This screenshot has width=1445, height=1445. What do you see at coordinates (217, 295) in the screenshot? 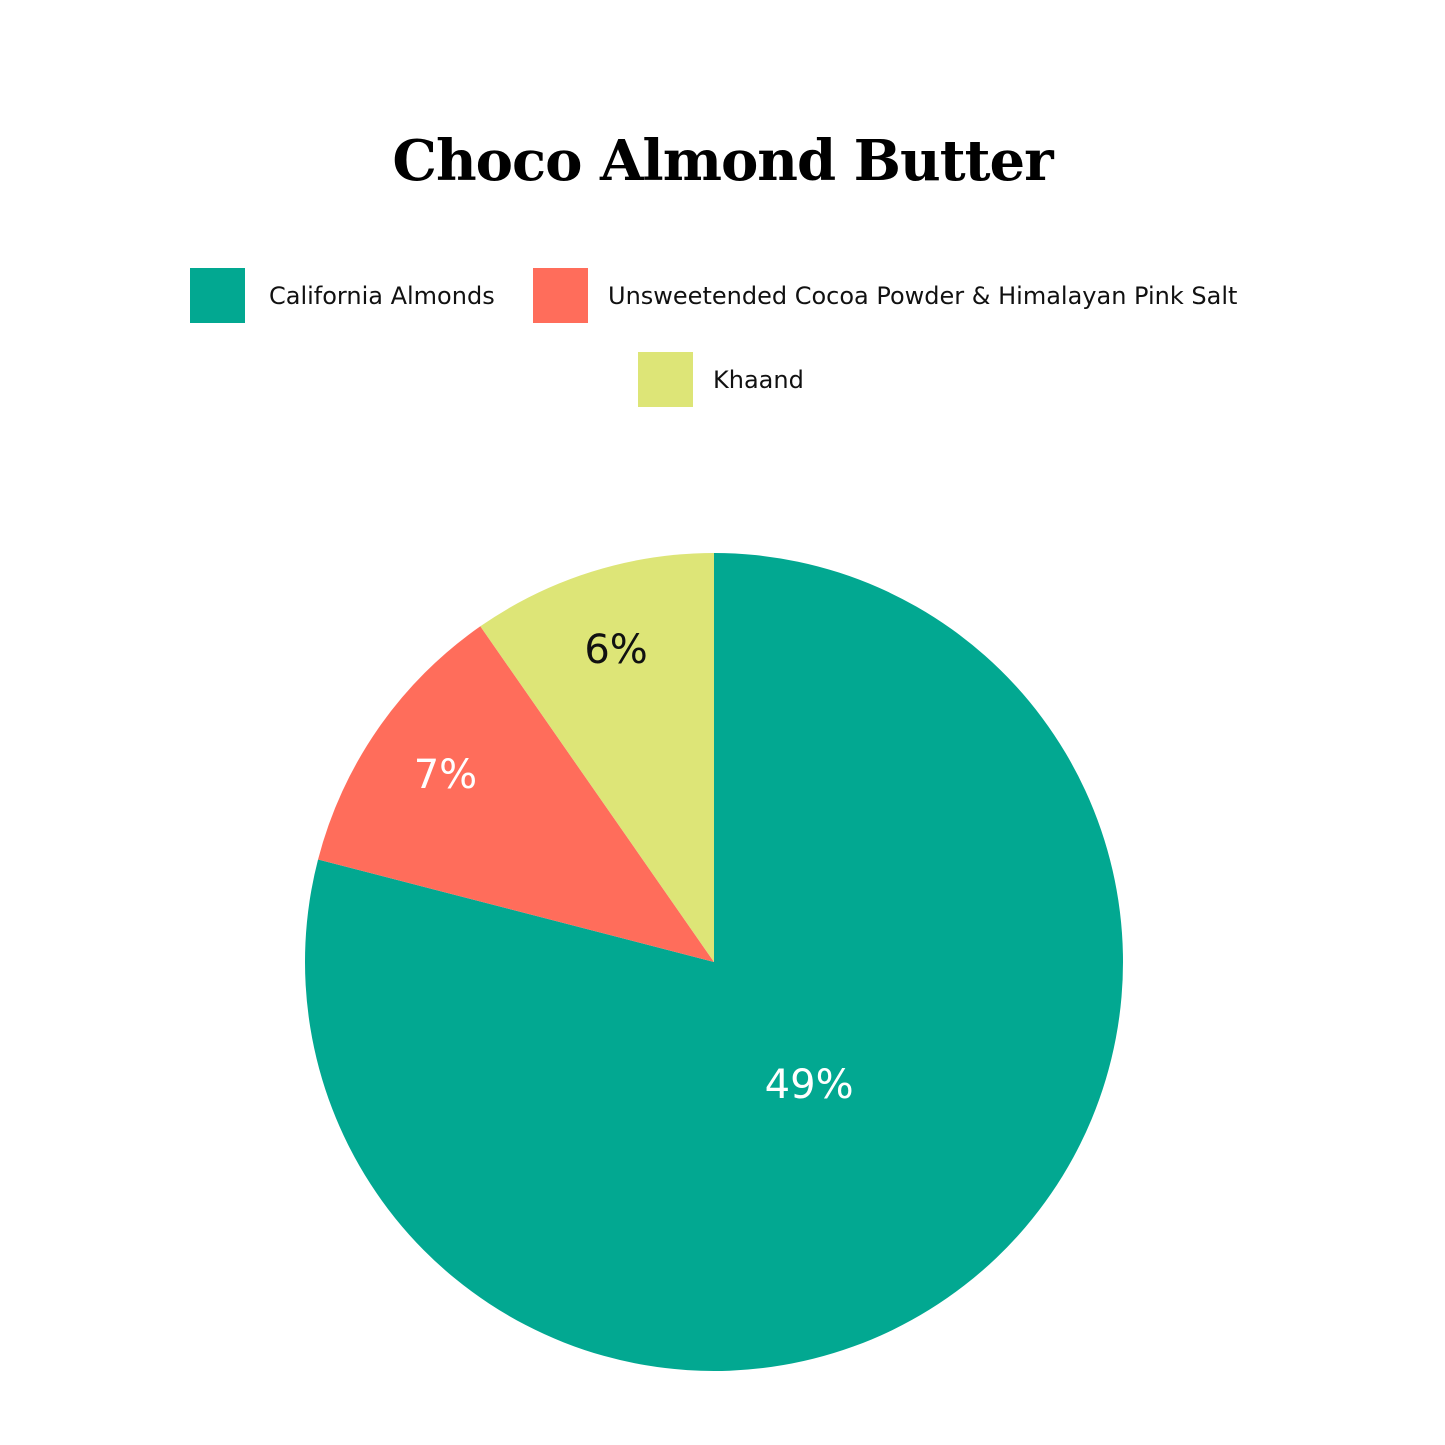
I see `legend-swatch-california-almonds` at bounding box center [217, 295].